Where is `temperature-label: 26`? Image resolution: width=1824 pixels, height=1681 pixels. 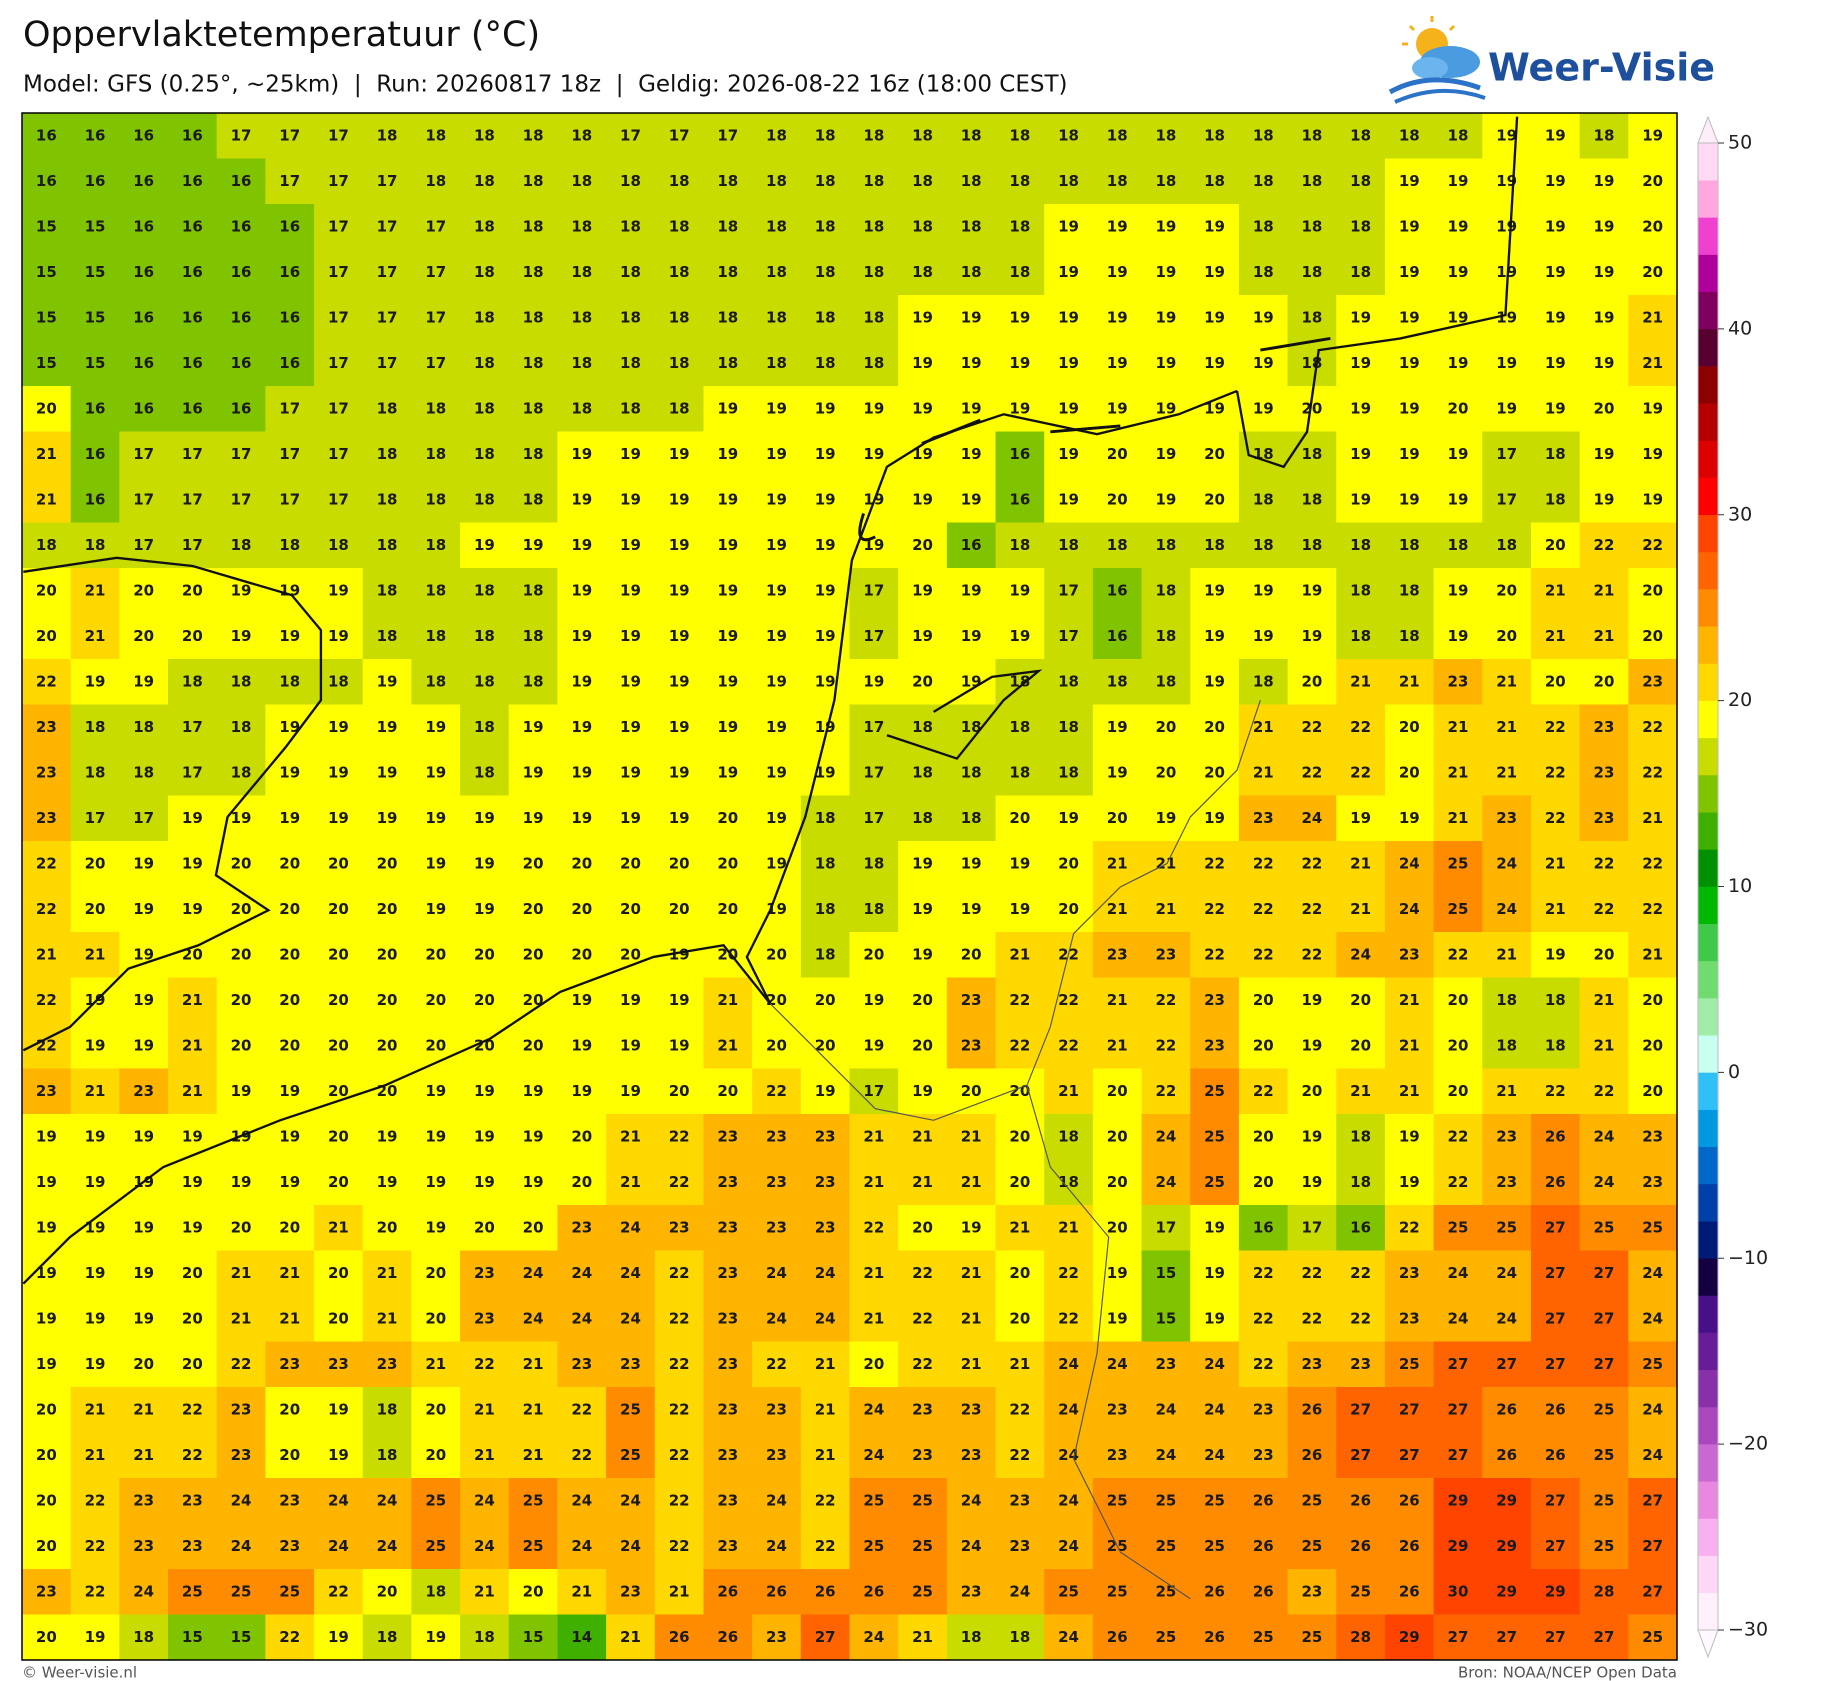 temperature-label: 26 is located at coordinates (1409, 1591).